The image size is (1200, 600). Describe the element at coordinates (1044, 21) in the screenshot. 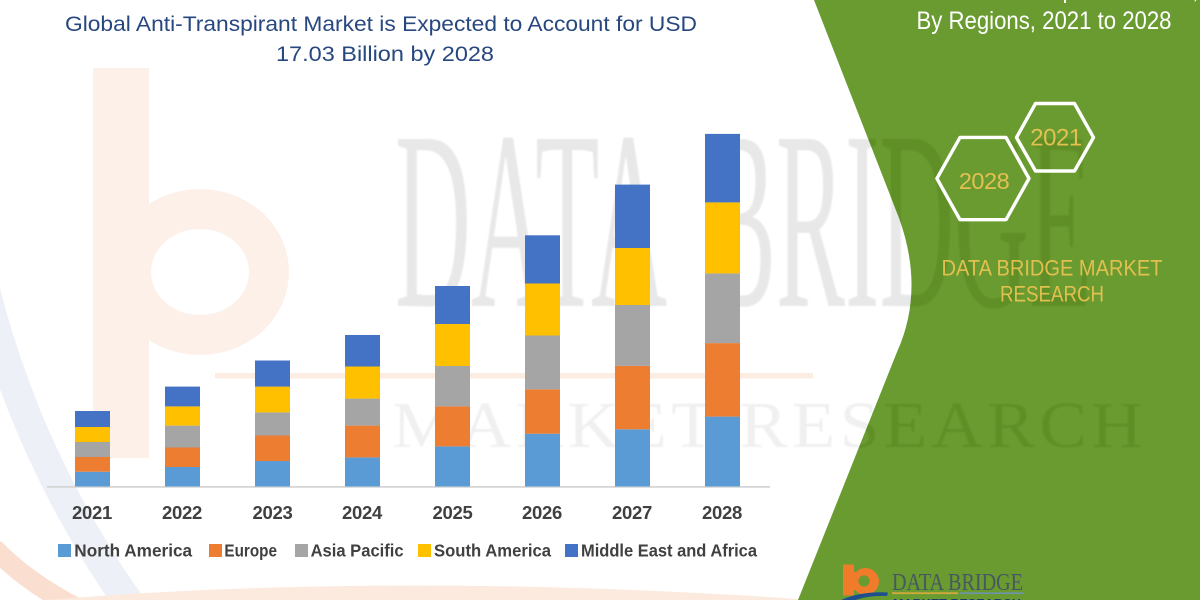

I see `svg-text: By Regions, 2021 to 2028` at that location.